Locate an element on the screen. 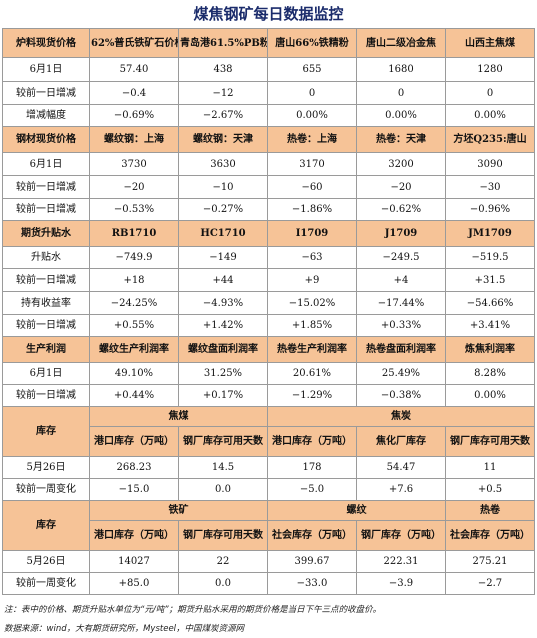 This screenshot has height=638, width=537. row-label: 较前一日增减 is located at coordinates (46, 187).